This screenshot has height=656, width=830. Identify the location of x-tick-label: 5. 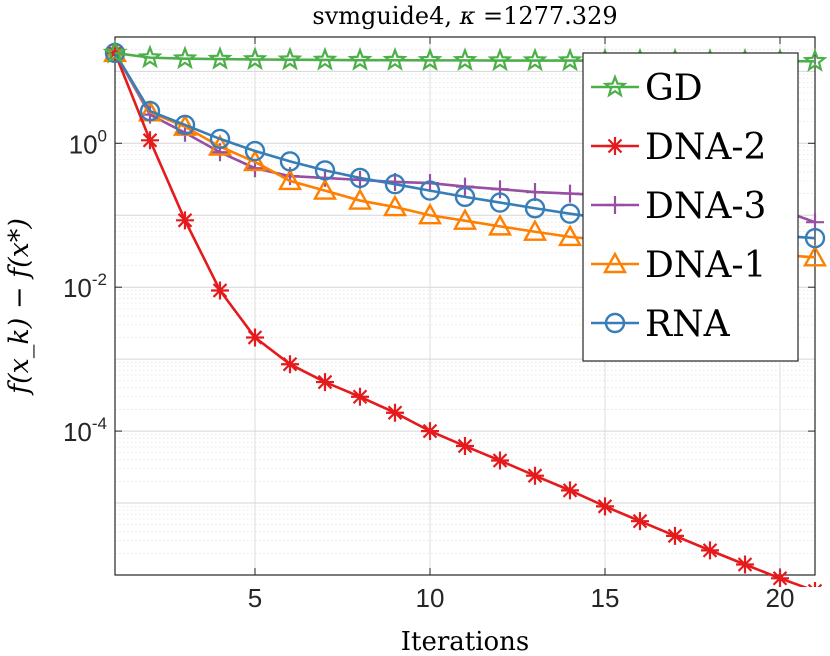
(255, 598).